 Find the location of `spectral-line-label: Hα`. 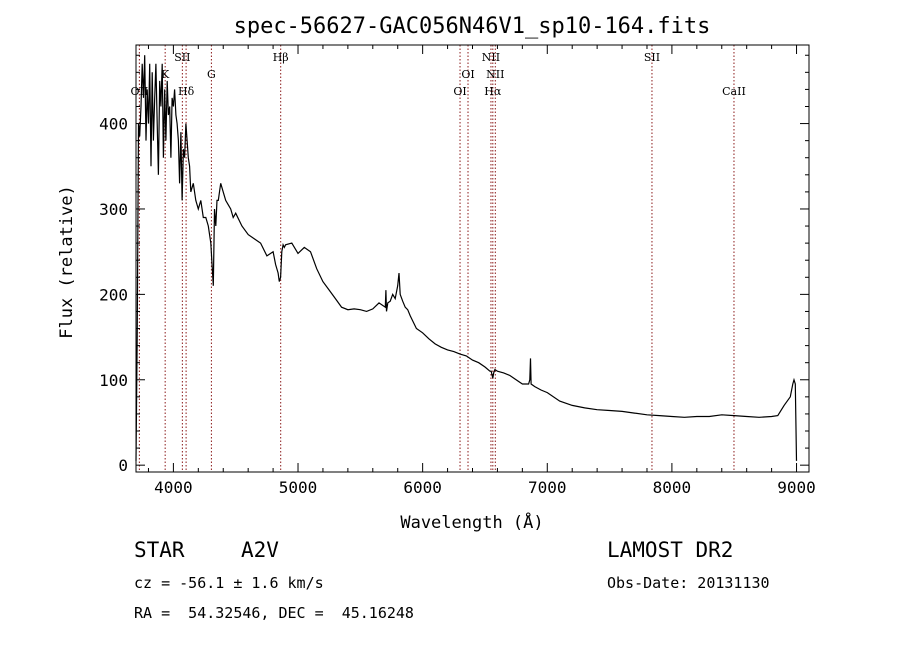

spectral-line-label: Hα is located at coordinates (493, 91).